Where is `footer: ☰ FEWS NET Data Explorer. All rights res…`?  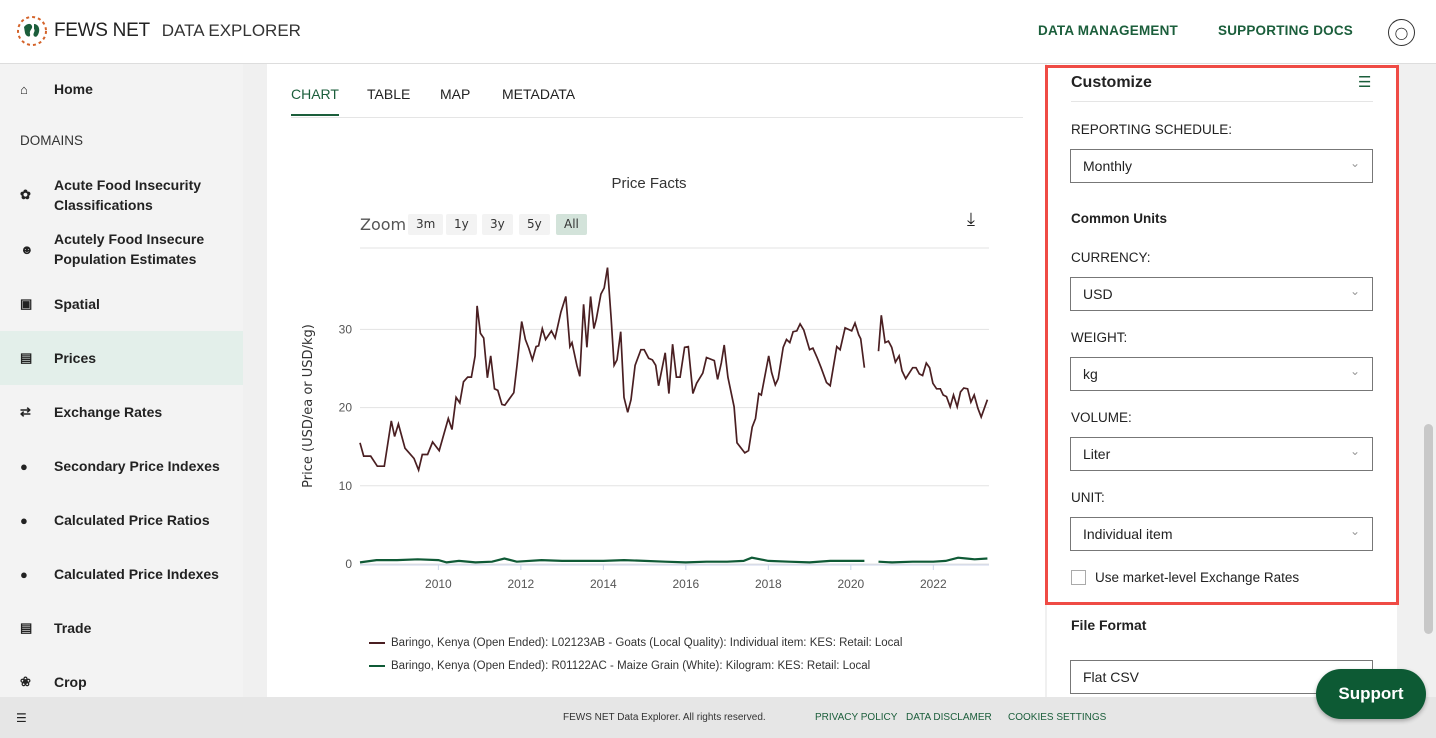
footer: ☰ FEWS NET Data Explorer. All rights res… is located at coordinates (718, 717).